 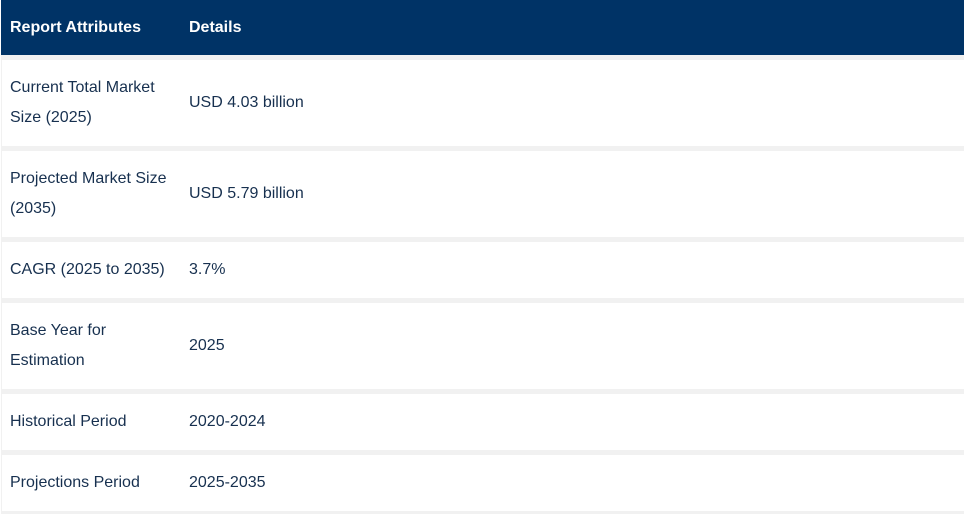 I want to click on header-details: Details, so click(x=215, y=27).